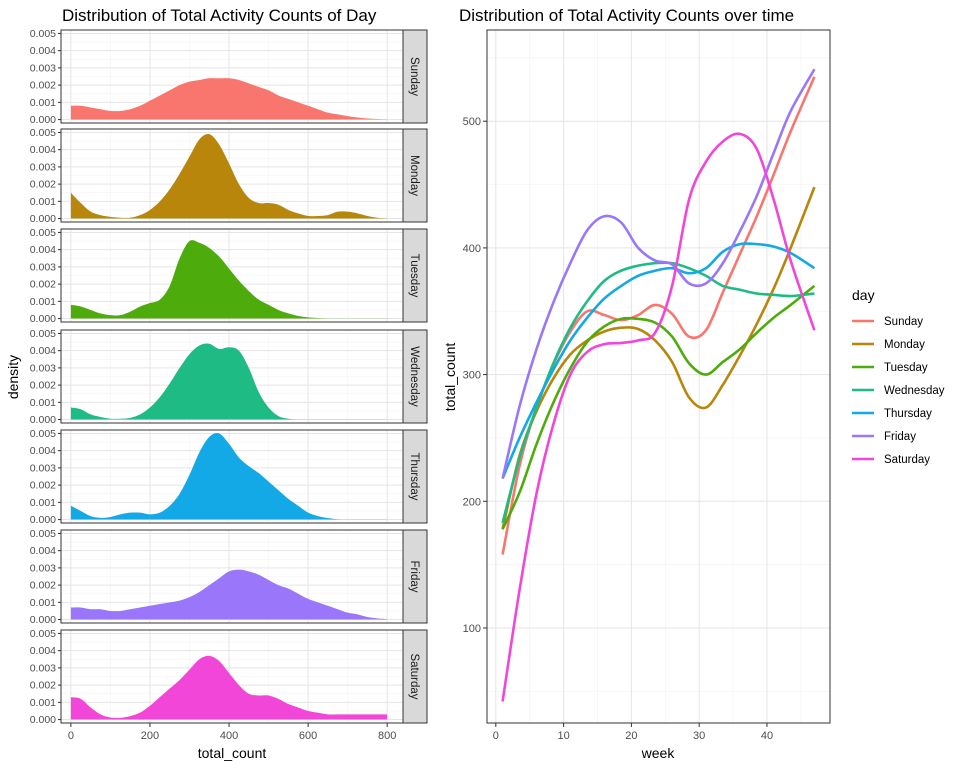 The width and height of the screenshot is (960, 768). What do you see at coordinates (903, 322) in the screenshot?
I see `legend-label: Sunday` at bounding box center [903, 322].